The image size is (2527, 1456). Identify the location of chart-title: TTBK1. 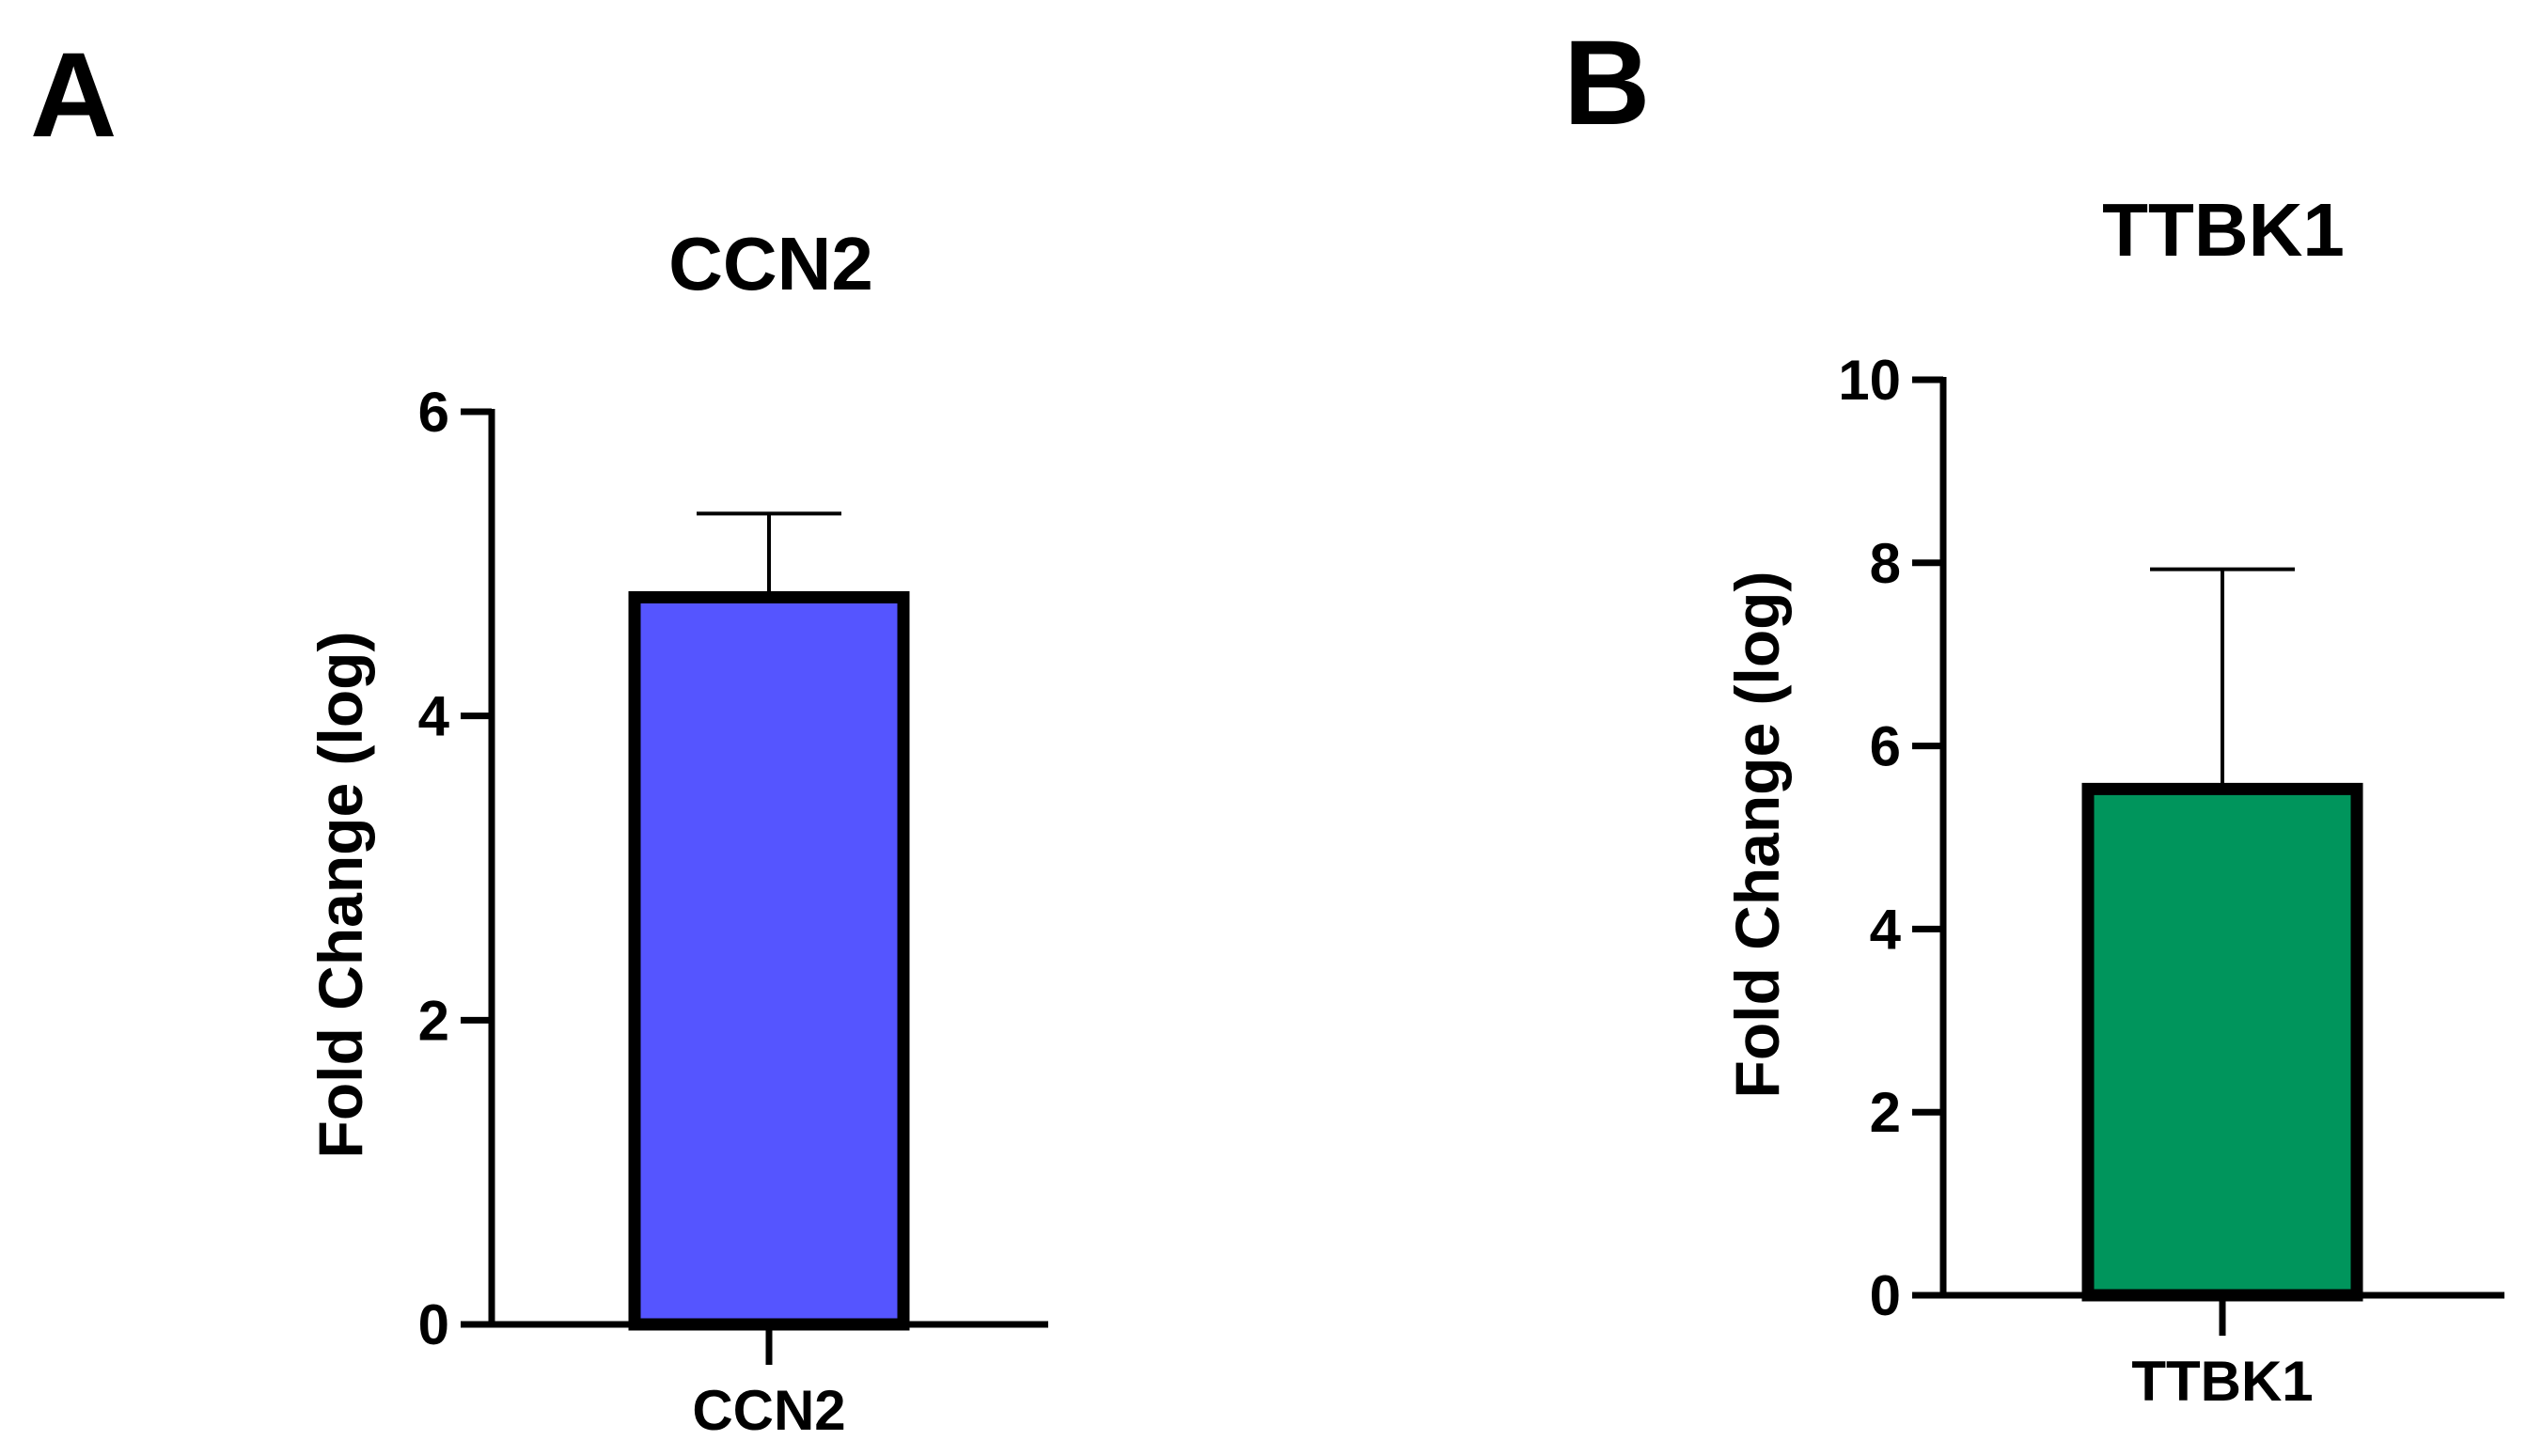
(2223, 230).